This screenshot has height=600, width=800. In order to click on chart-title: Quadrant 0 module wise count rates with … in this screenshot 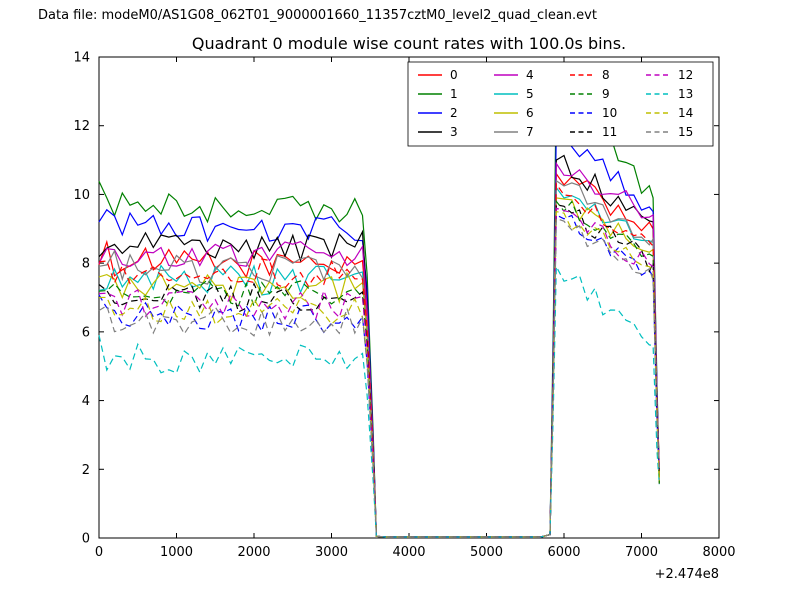, I will do `click(409, 43)`.